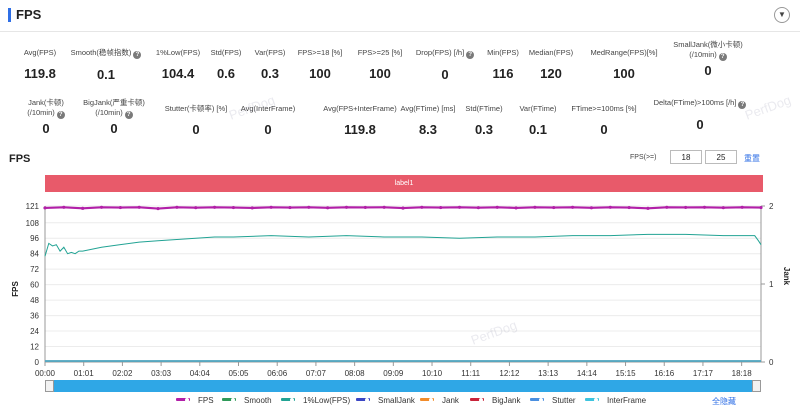 This screenshot has width=800, height=408. Describe the element at coordinates (538, 129) in the screenshot. I see `metric-value: 0.1` at that location.